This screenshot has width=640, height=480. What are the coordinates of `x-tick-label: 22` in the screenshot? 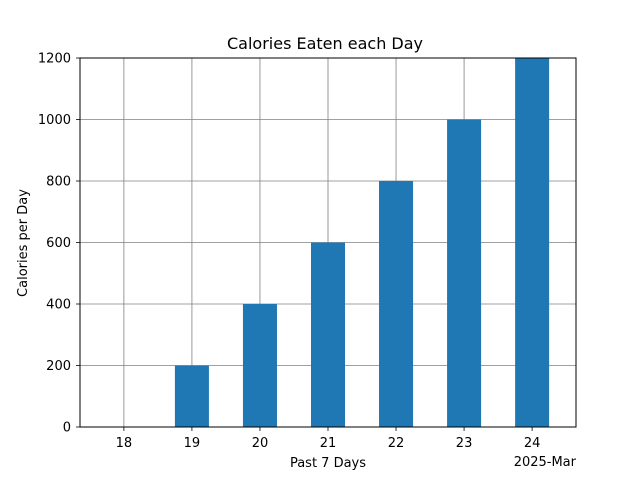 It's located at (396, 443).